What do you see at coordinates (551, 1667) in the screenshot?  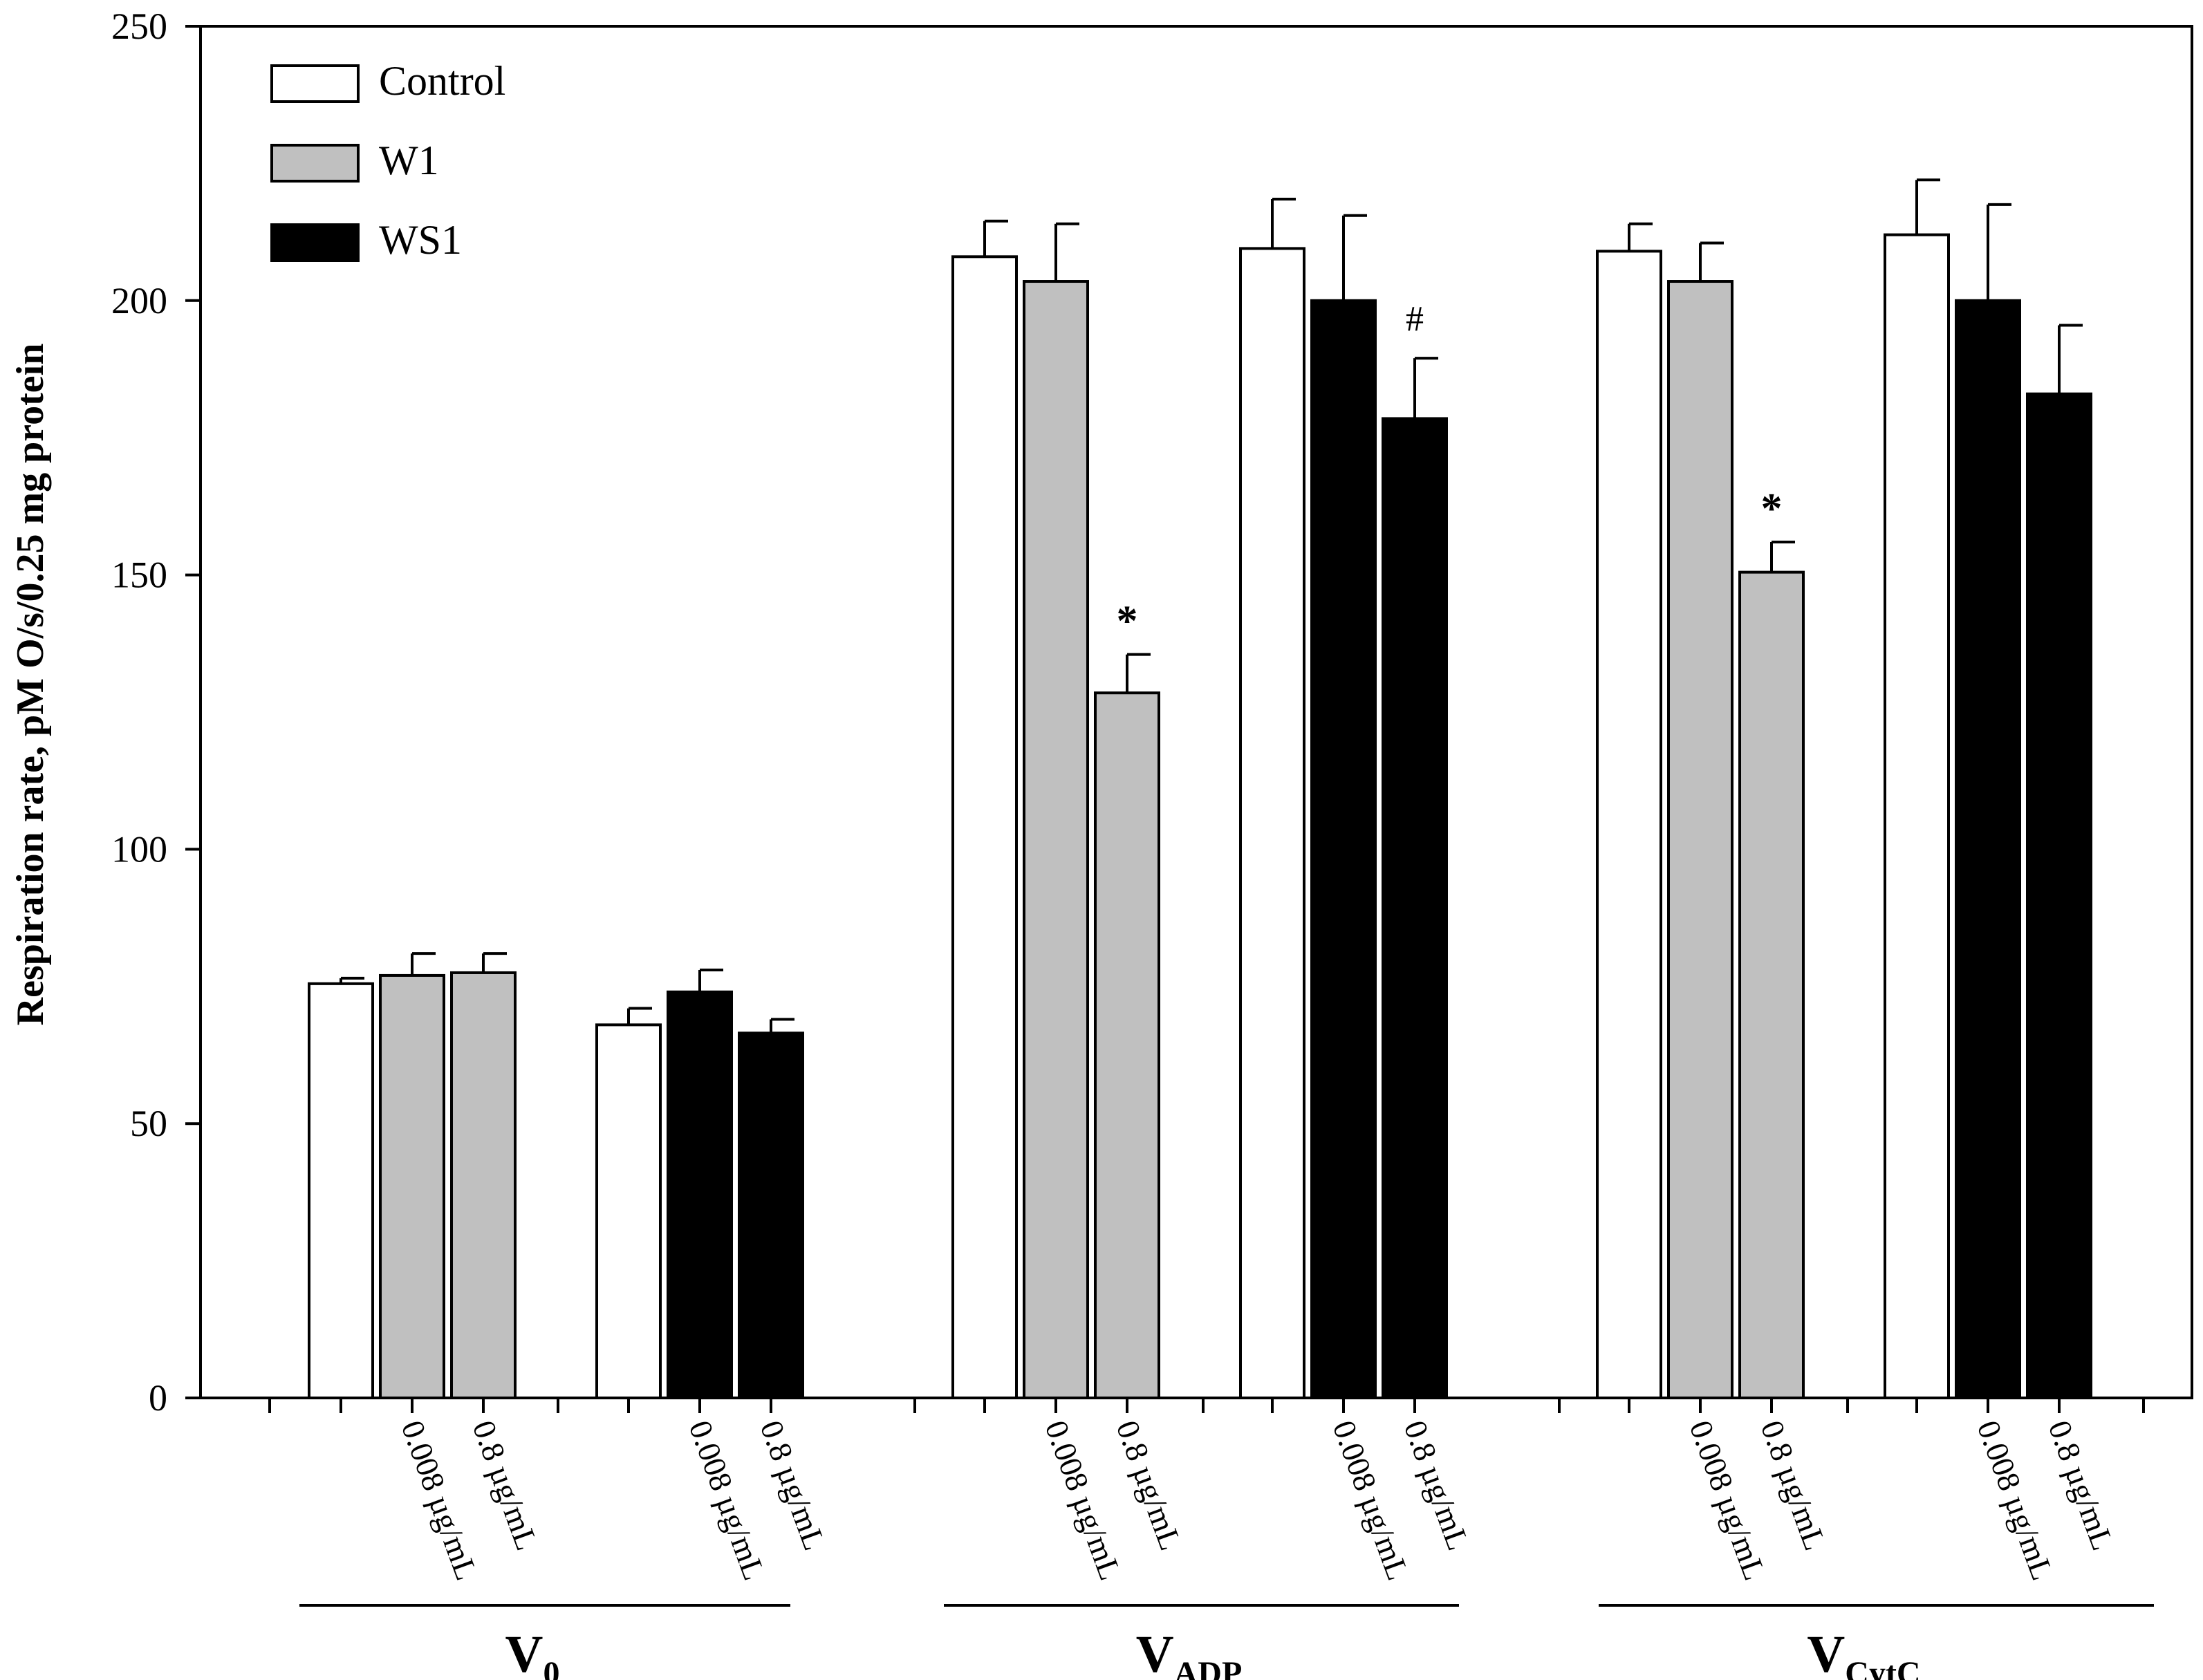 I see `group-label-sub: 0` at bounding box center [551, 1667].